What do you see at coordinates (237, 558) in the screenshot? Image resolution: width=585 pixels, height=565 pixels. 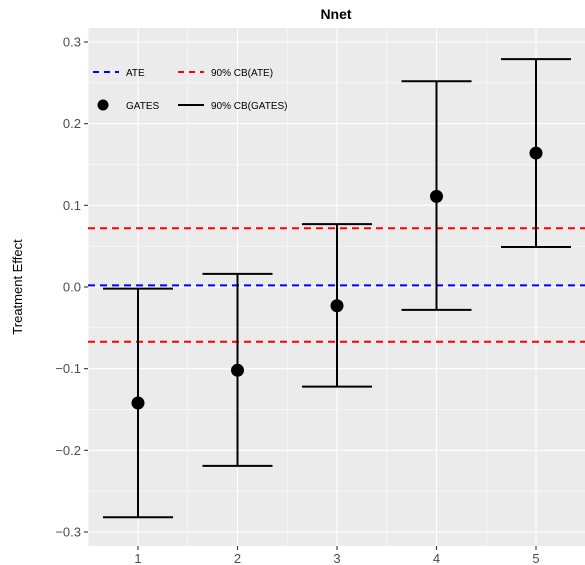 I see `x-tick-label: 2` at bounding box center [237, 558].